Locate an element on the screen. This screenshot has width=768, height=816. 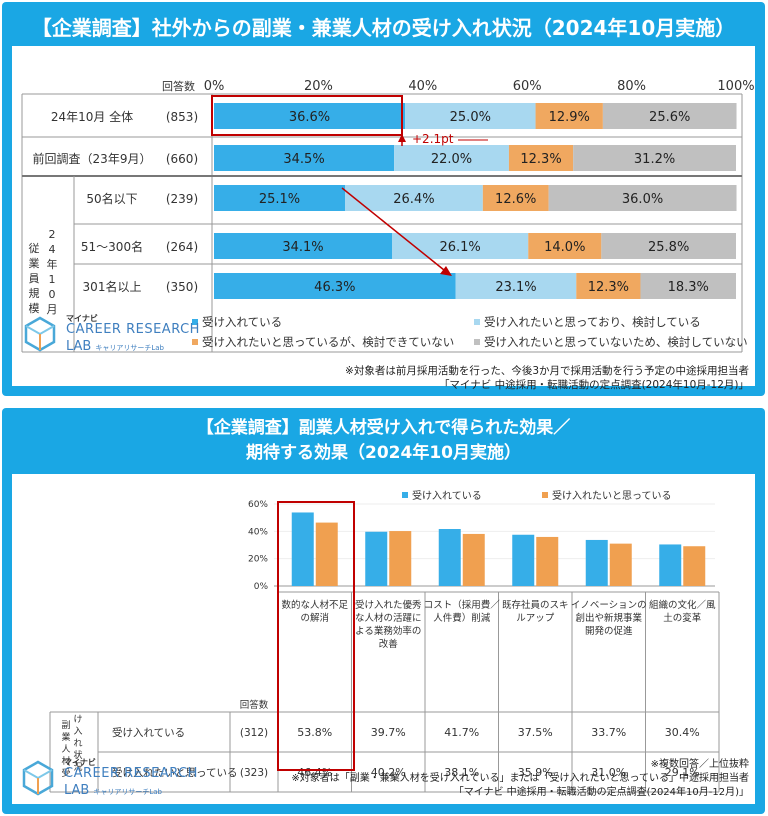
bar-value-label: 22.0% is located at coordinates (451, 159).